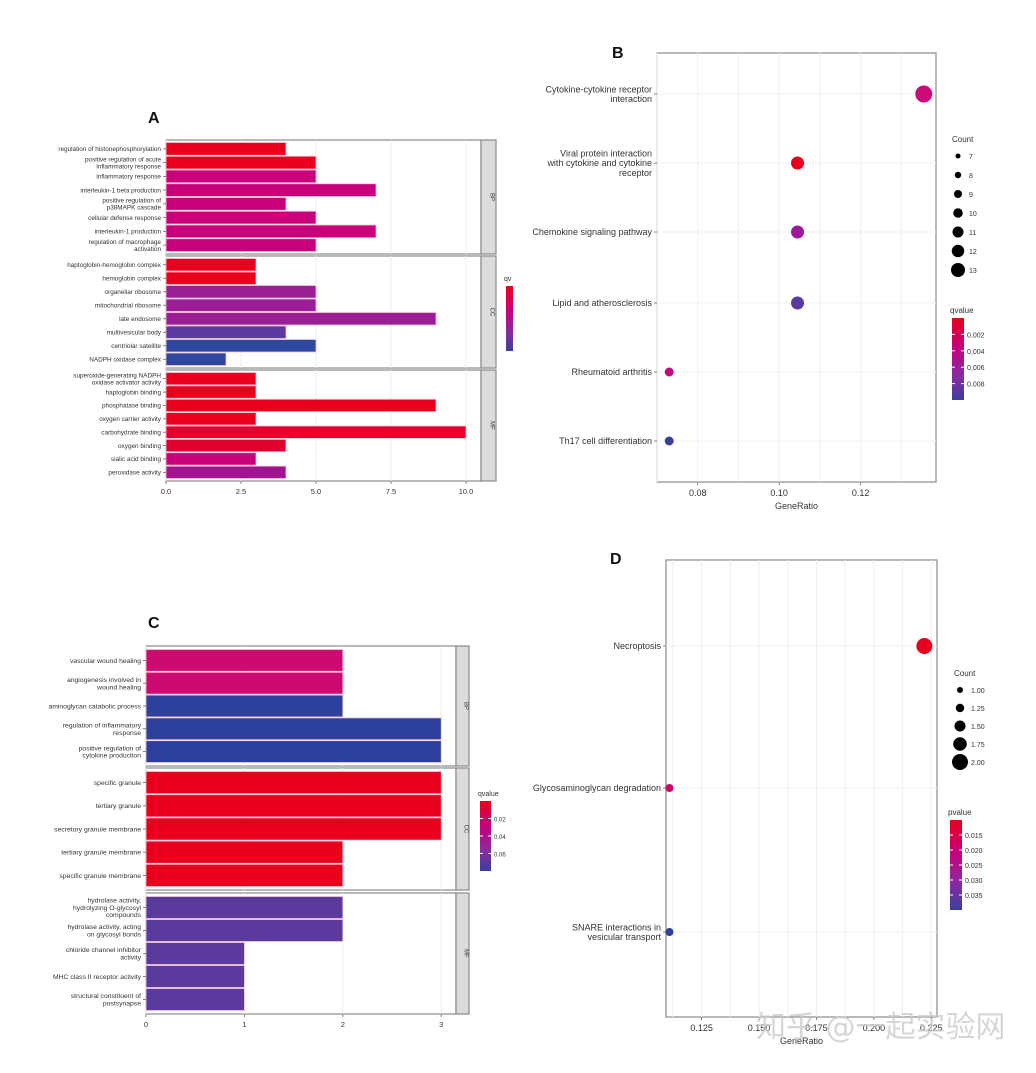  I want to click on category-label: SNARE interactions in, so click(616, 927).